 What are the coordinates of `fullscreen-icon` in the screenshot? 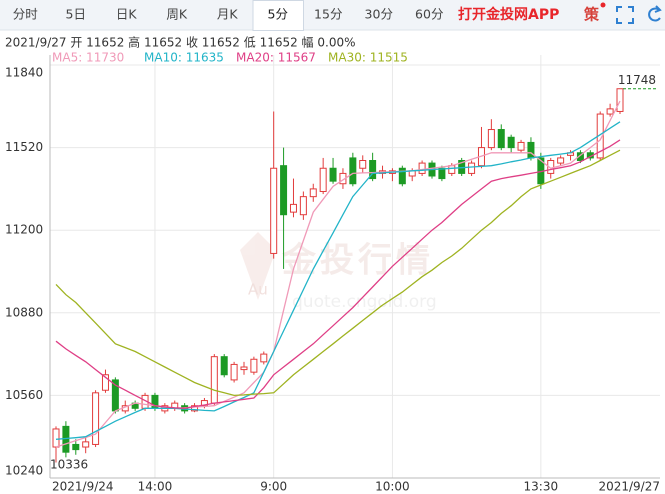 It's located at (625, 15).